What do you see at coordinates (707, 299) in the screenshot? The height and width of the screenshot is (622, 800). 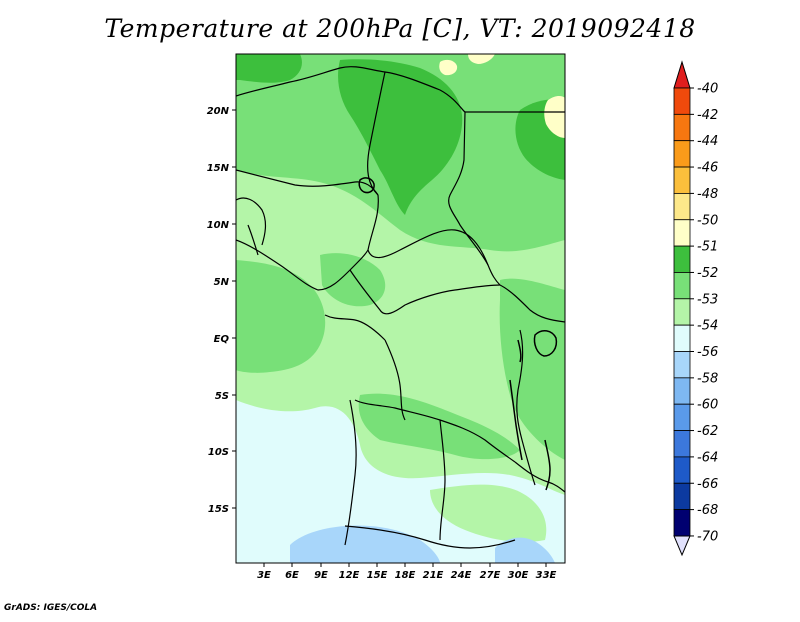 I see `colorbar-label: -53` at bounding box center [707, 299].